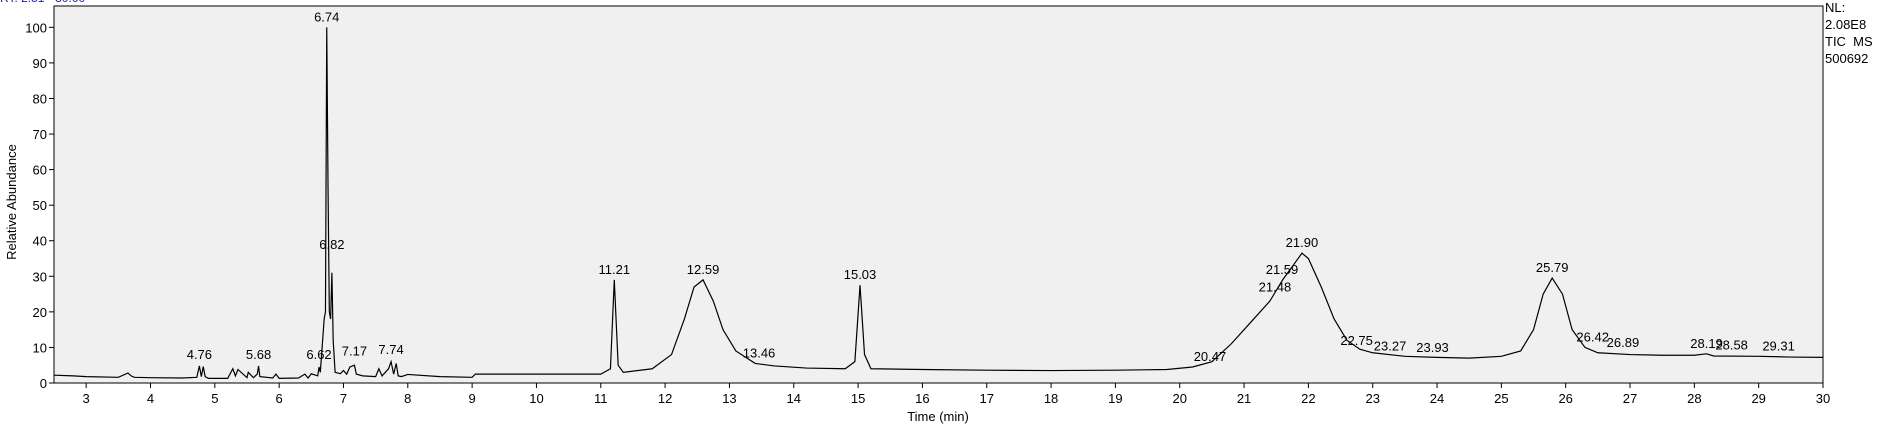  Describe the element at coordinates (1694, 398) in the screenshot. I see `x-tick-label: 28` at that location.